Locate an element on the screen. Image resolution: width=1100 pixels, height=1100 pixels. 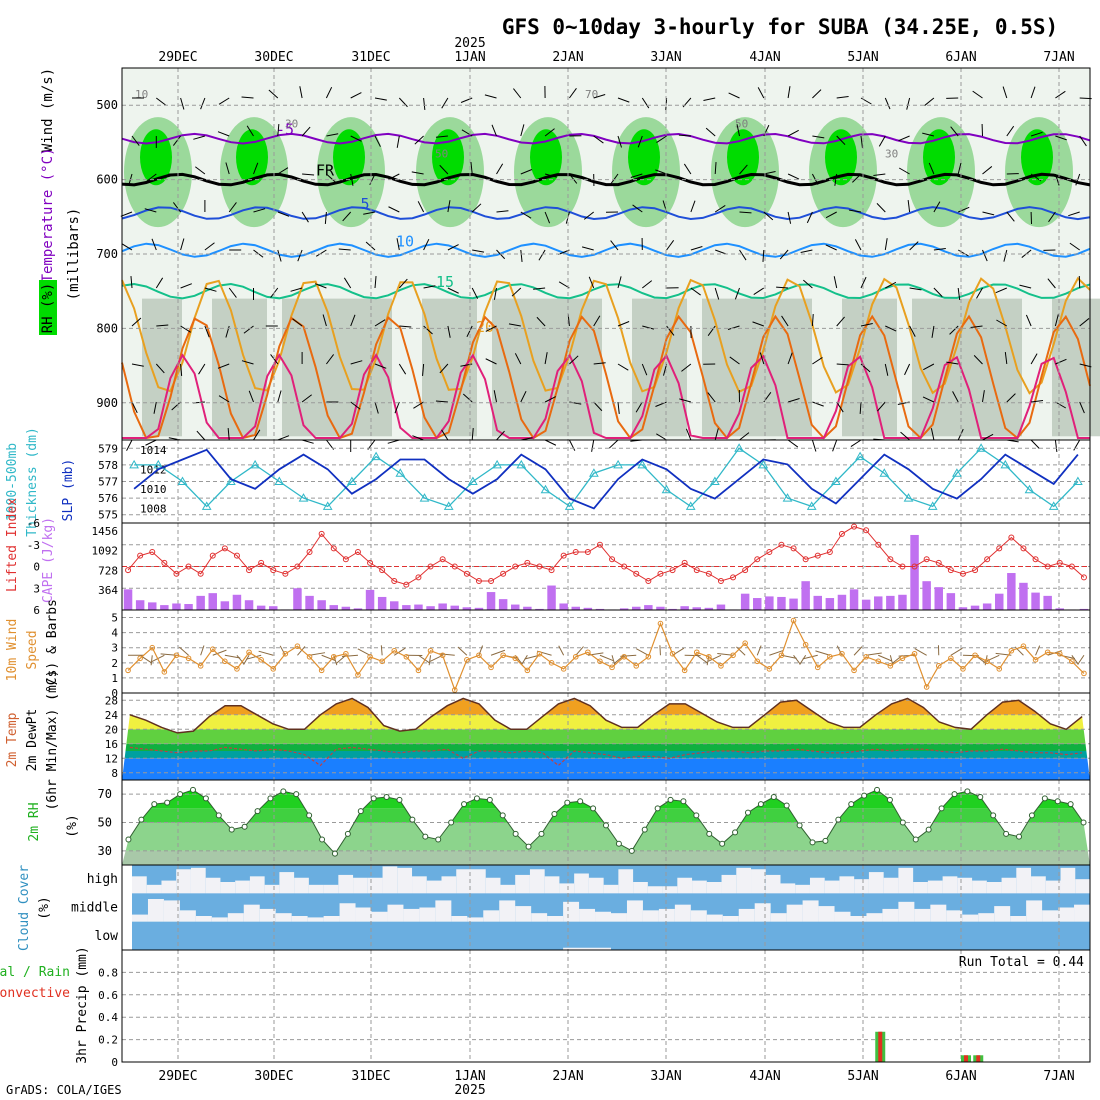
wind-side-label-1: 10m Wind is located at coordinates (12, 650).